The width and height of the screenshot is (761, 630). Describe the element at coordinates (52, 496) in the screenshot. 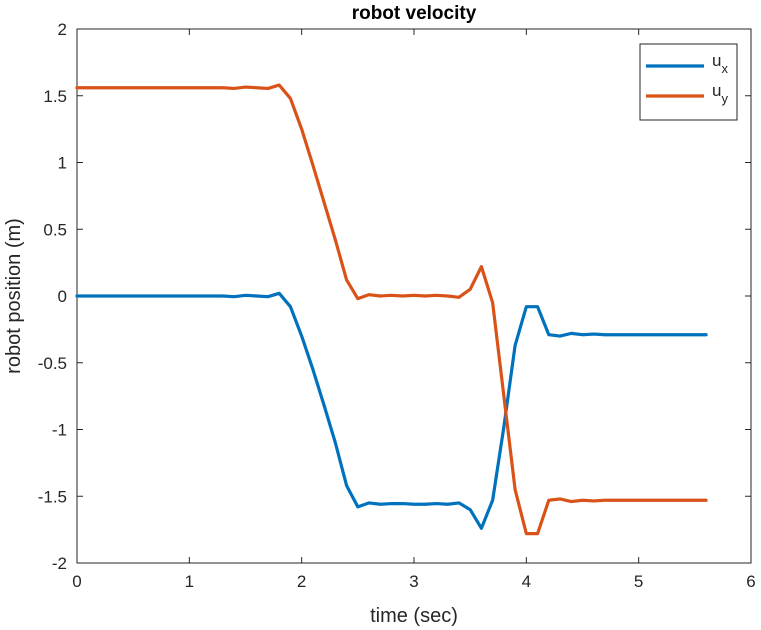

I see `y-tick-label: -1.5` at that location.